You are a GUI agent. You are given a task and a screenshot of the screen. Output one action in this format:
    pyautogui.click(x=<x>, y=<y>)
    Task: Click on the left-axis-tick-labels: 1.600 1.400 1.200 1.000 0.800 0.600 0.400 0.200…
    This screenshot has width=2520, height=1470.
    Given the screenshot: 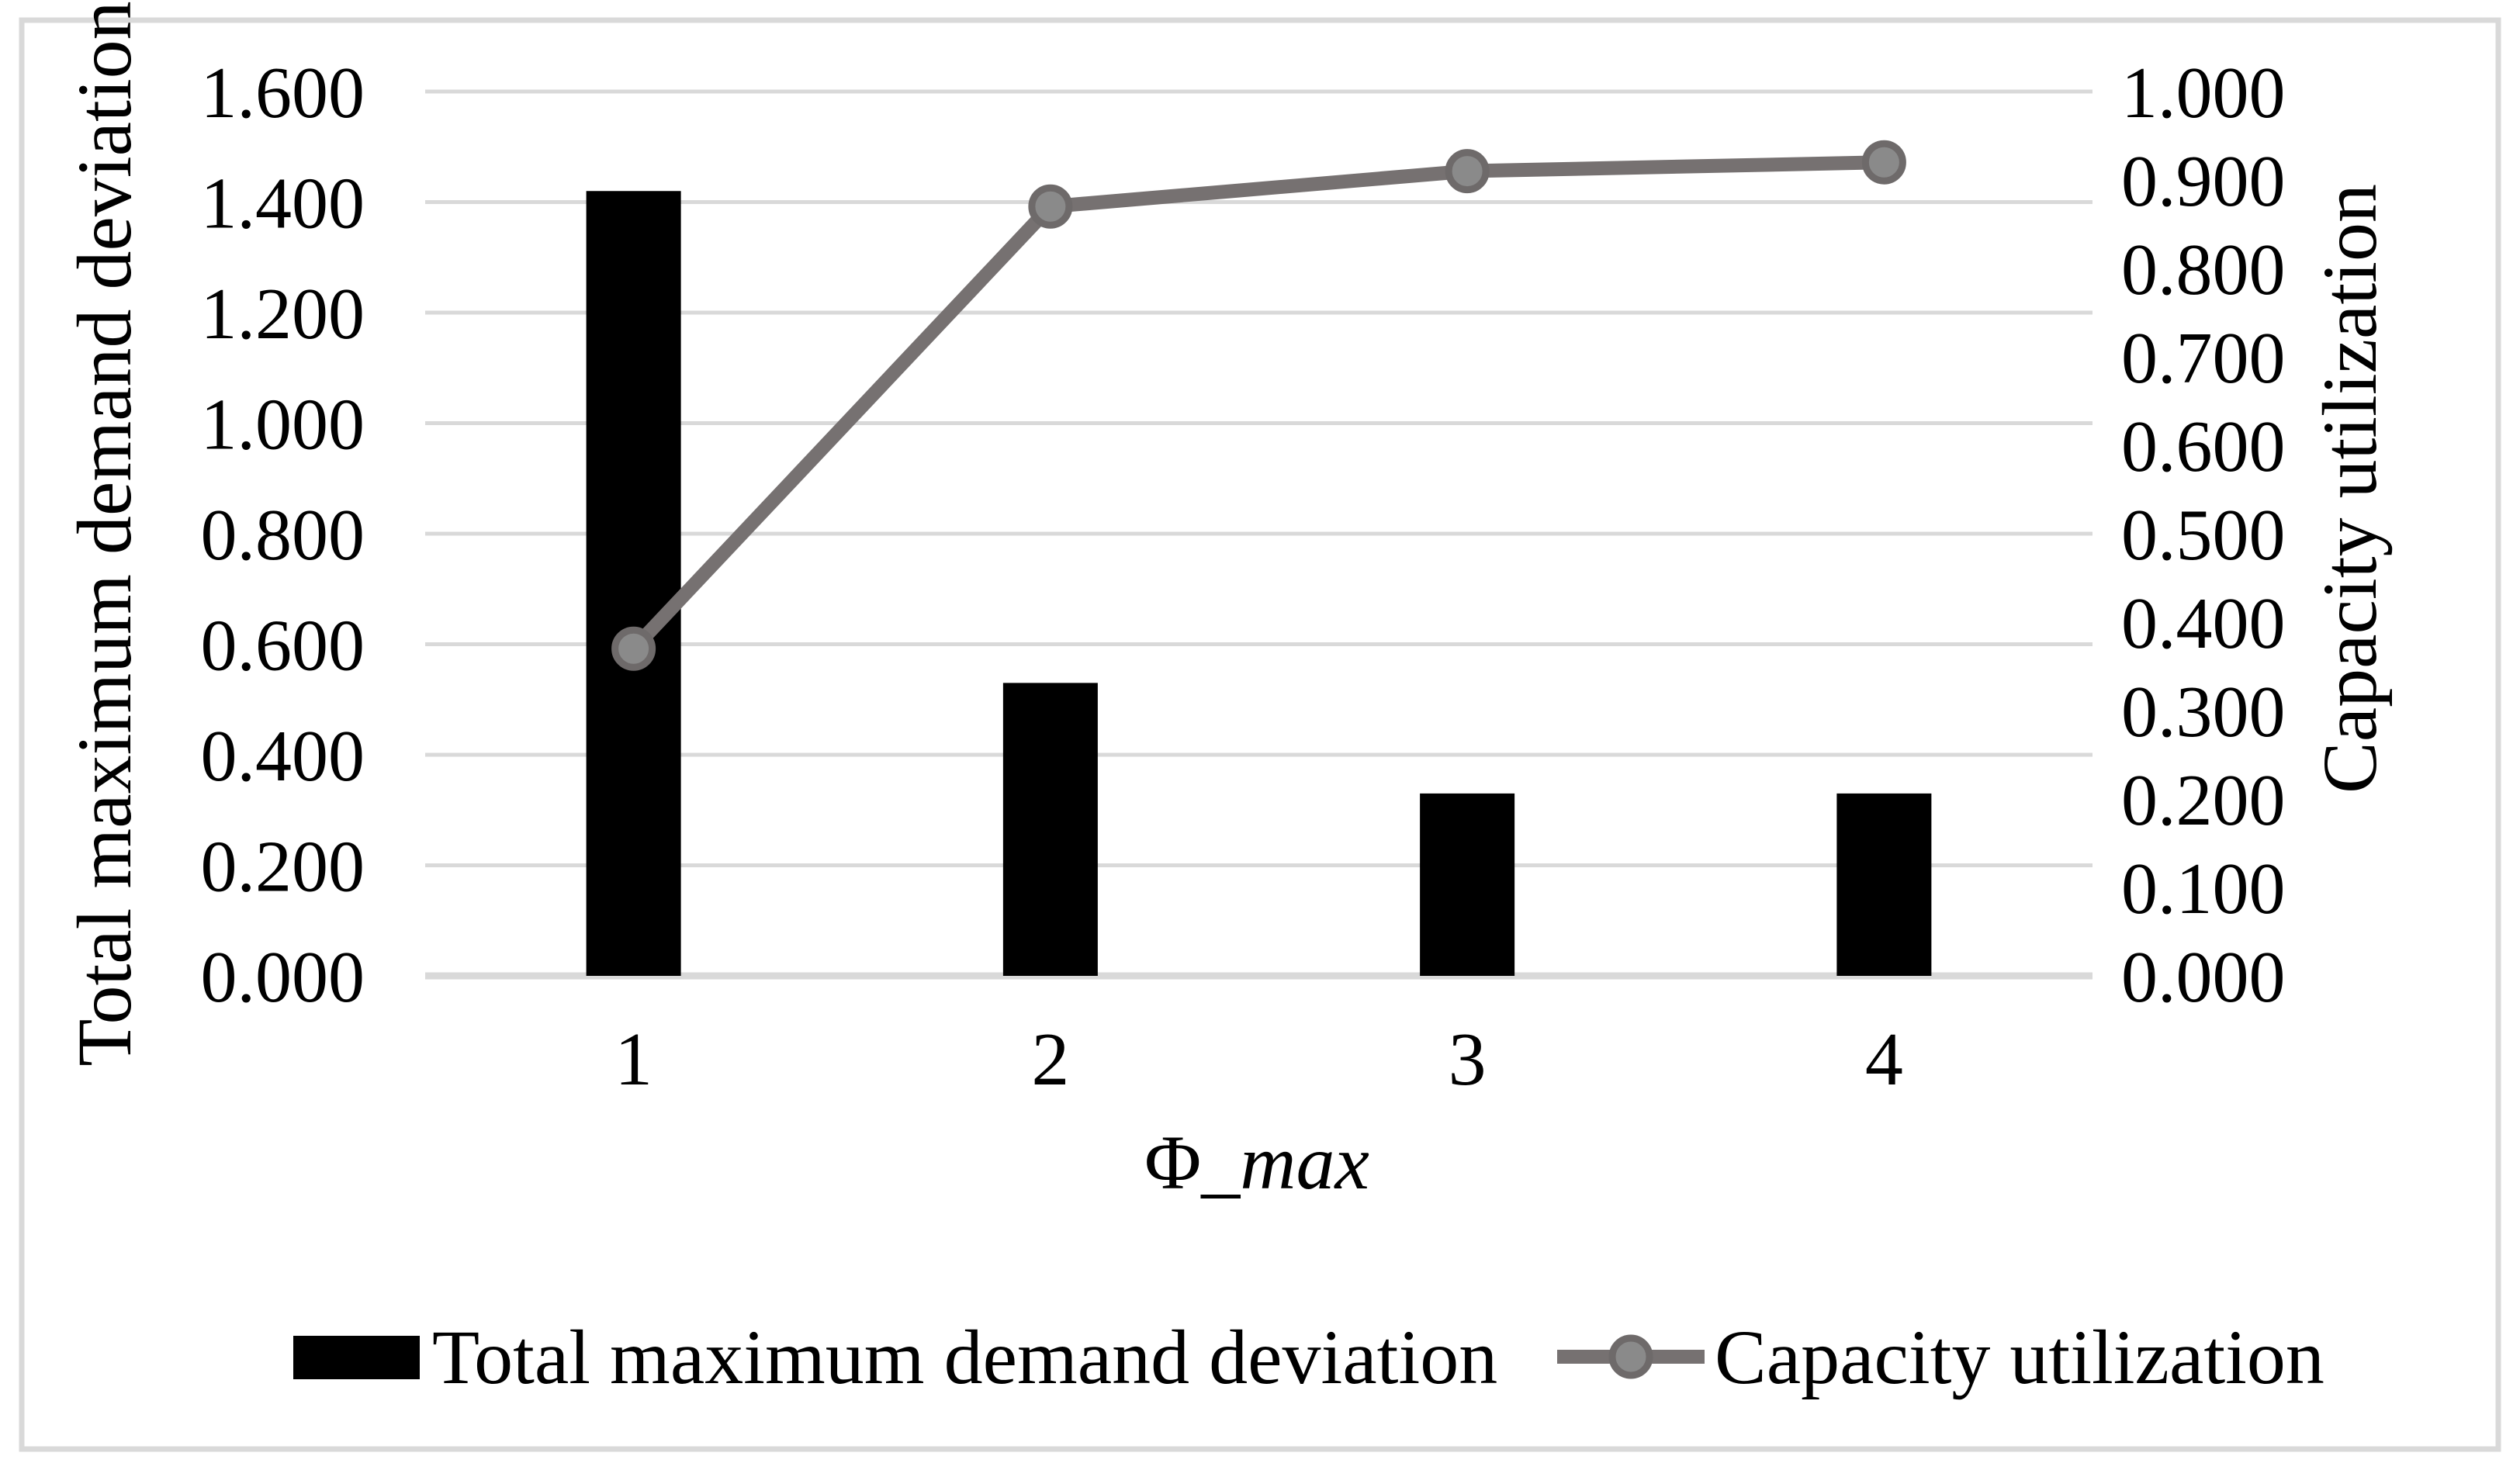 What is the action you would take?
    pyautogui.click(x=283, y=535)
    